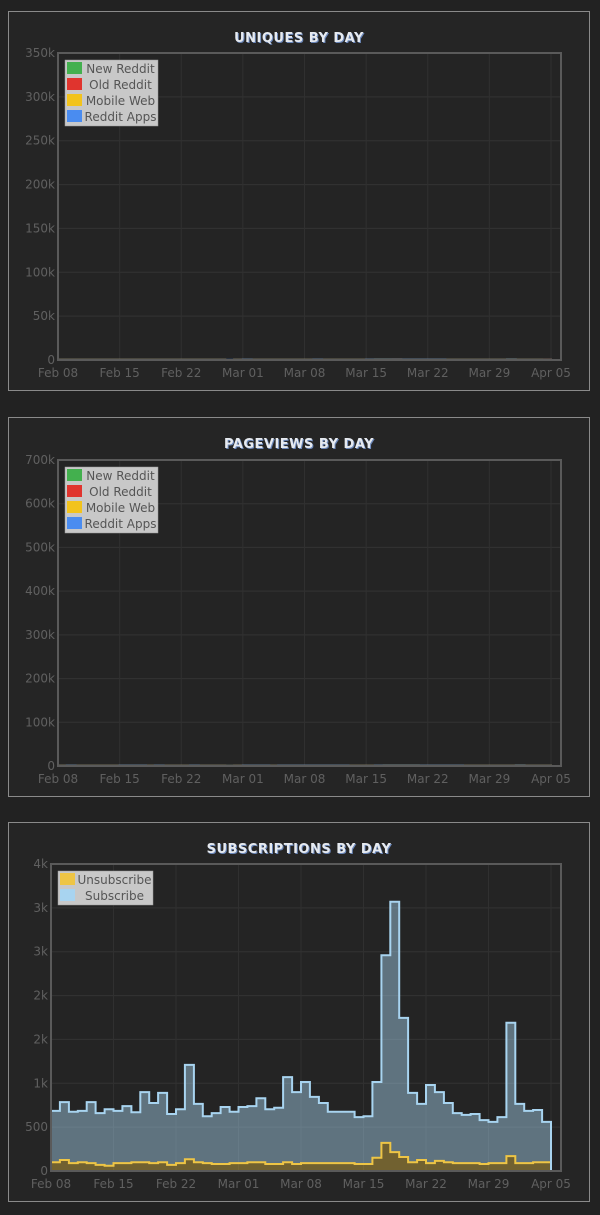  I want to click on y-tick-label: 700k, so click(40, 460).